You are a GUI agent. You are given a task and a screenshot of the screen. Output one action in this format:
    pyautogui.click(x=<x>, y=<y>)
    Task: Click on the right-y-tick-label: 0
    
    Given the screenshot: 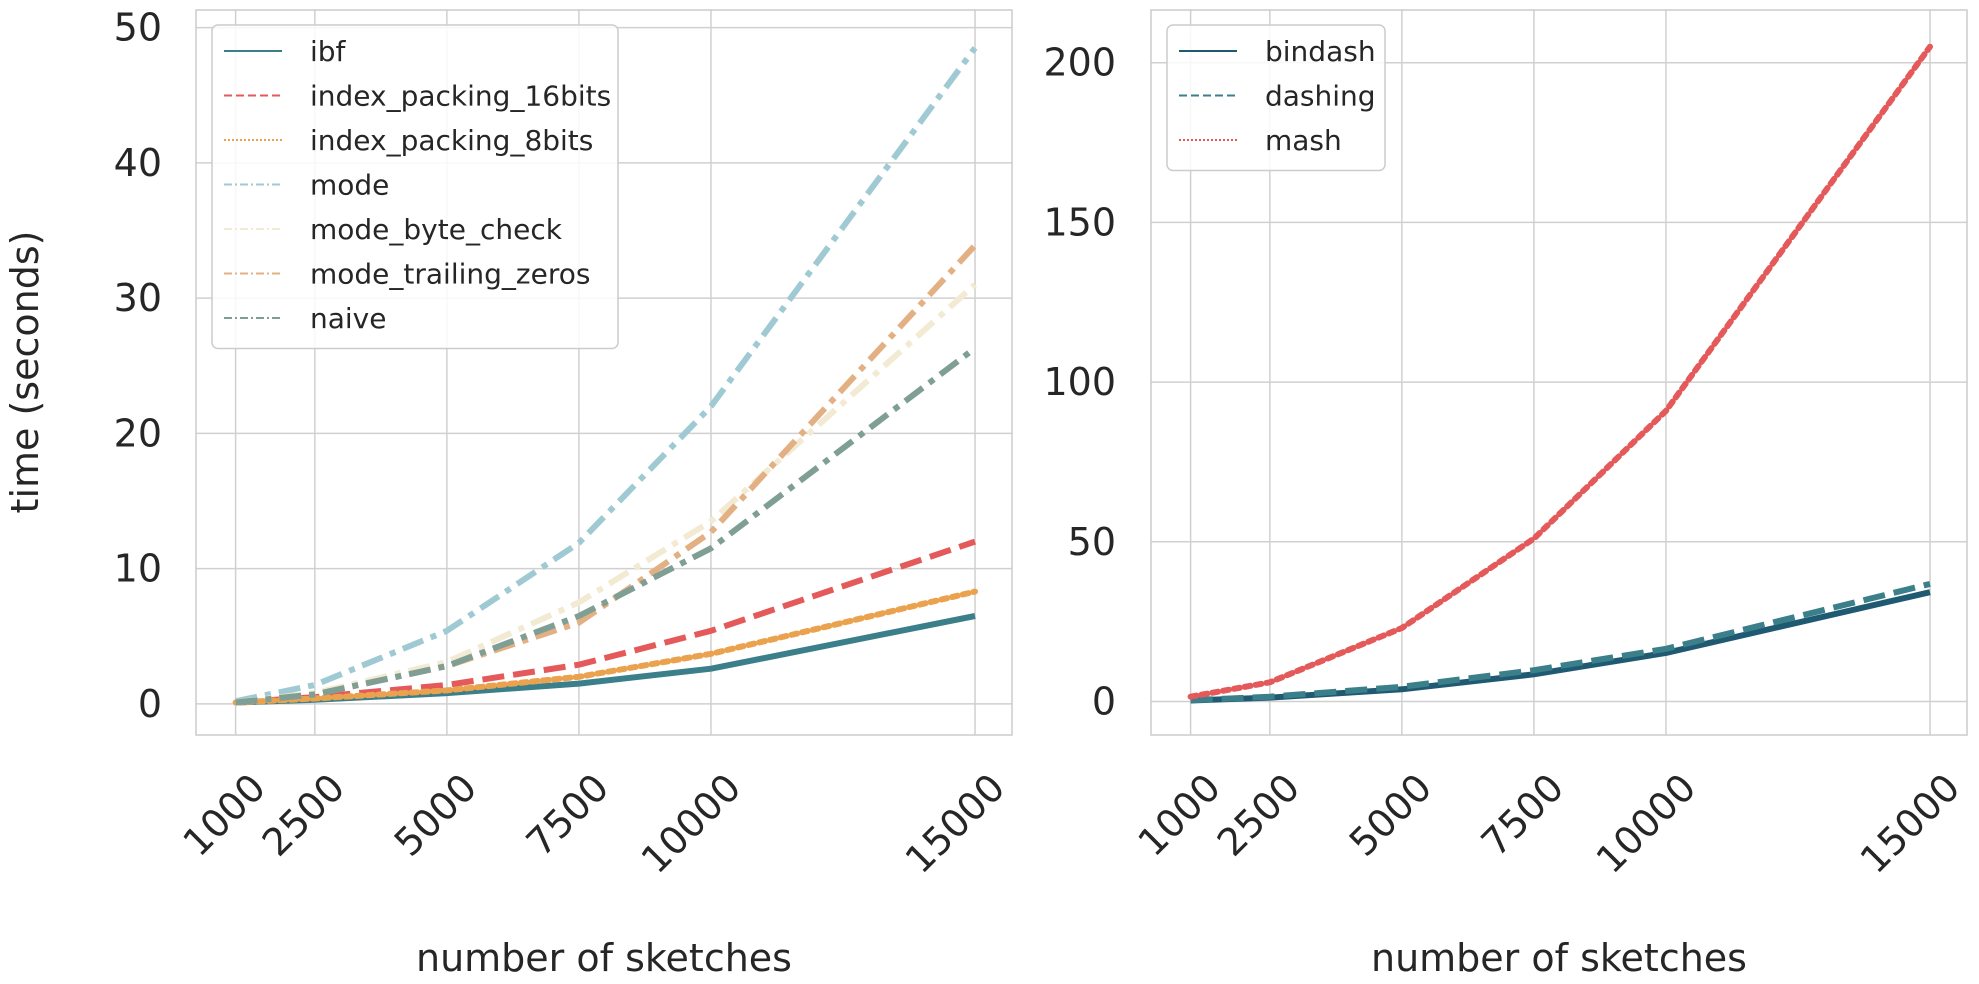 What is the action you would take?
    pyautogui.click(x=1104, y=701)
    